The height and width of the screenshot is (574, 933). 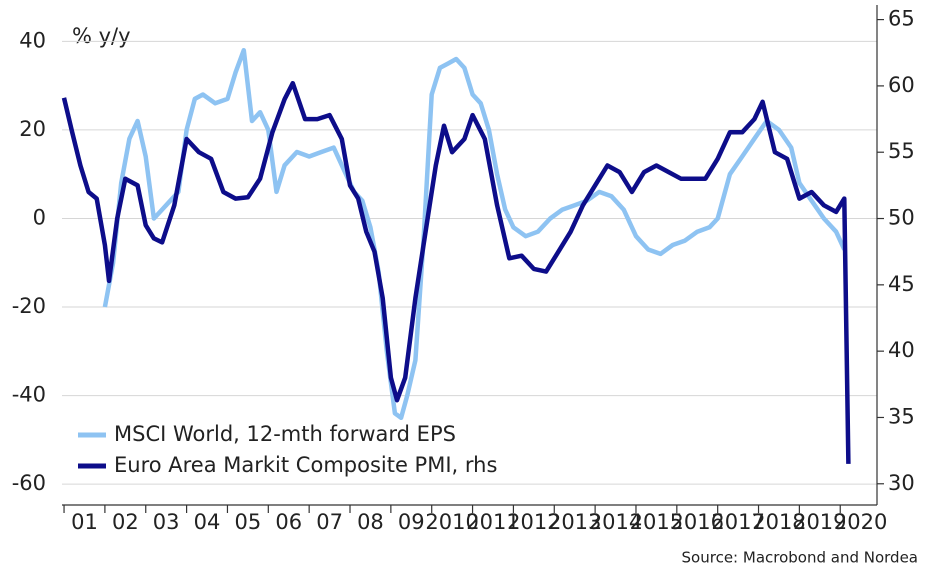 What do you see at coordinates (29, 395) in the screenshot?
I see `y-tick-label: -40` at bounding box center [29, 395].